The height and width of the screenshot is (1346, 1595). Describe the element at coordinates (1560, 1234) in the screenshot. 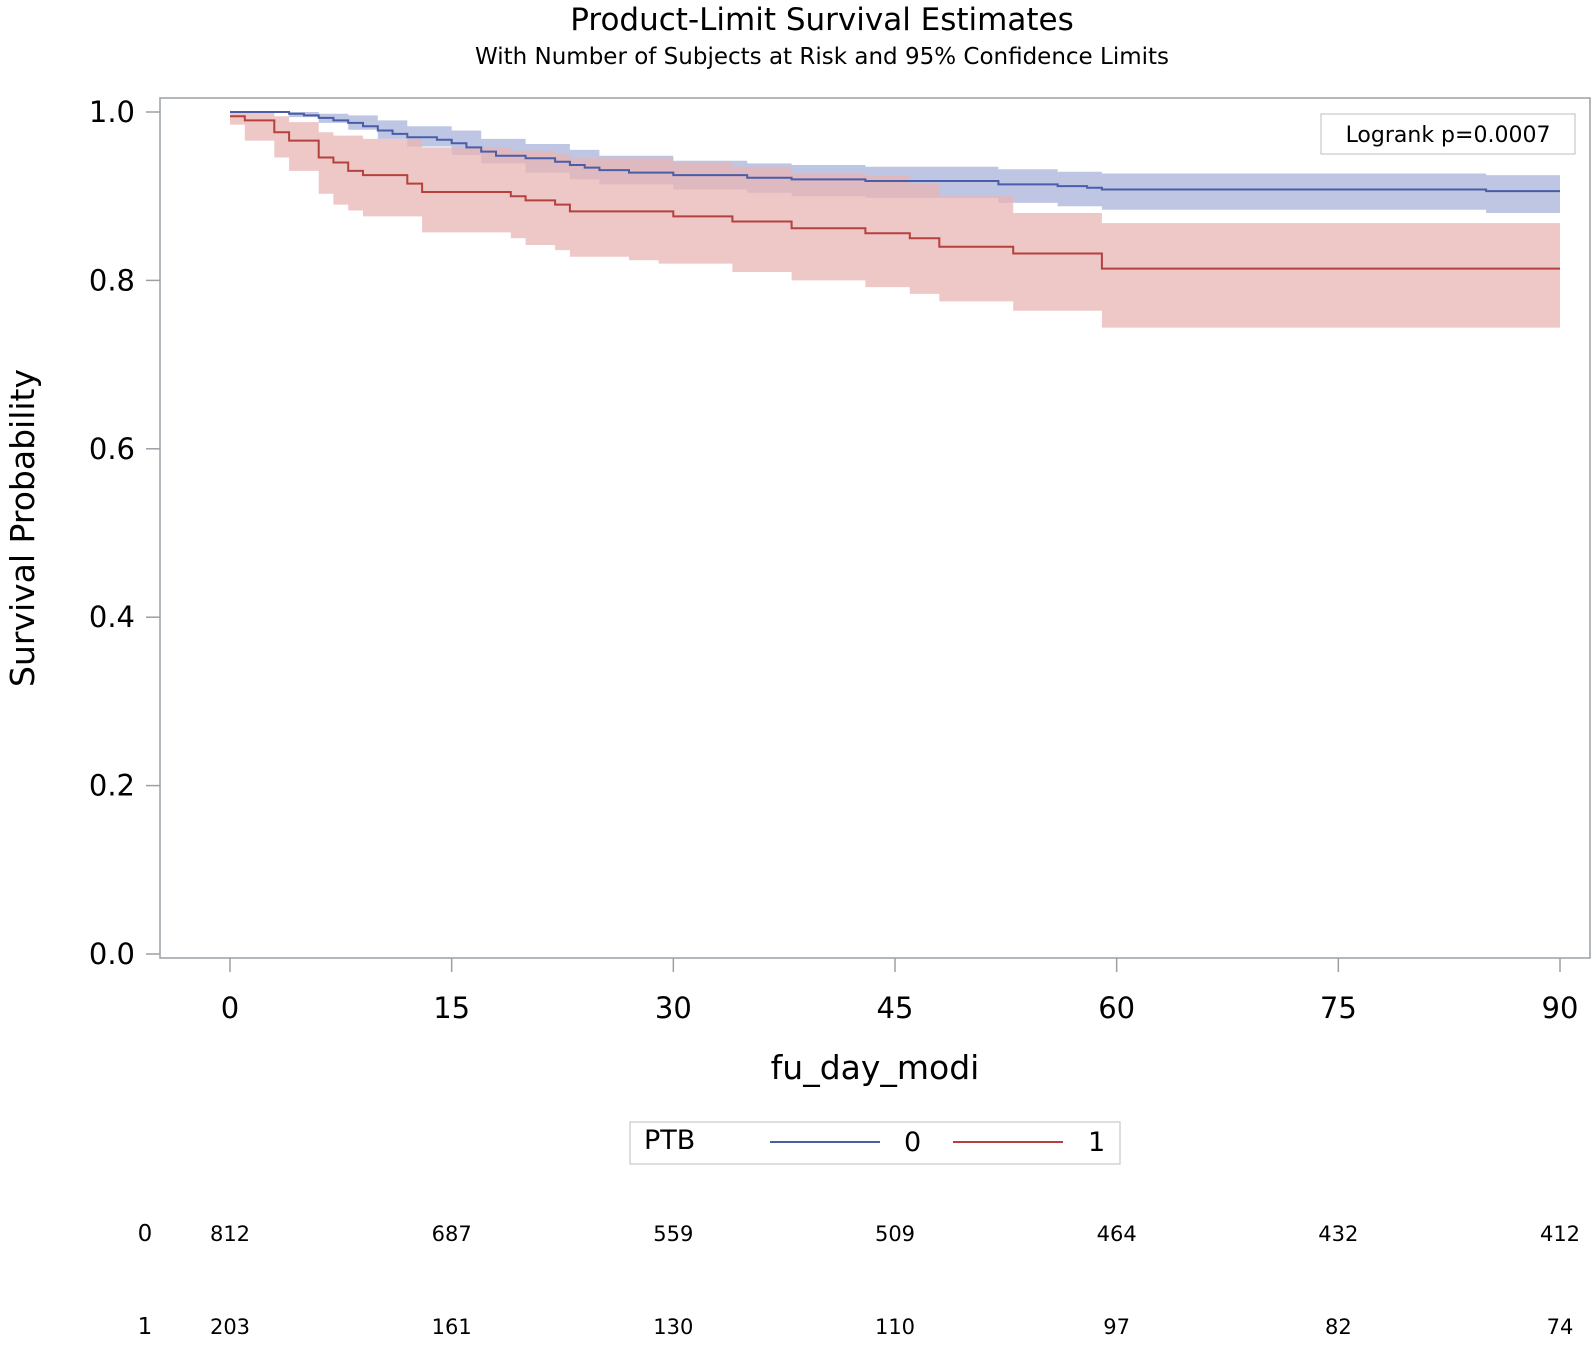

I see `risk-count: 412` at that location.